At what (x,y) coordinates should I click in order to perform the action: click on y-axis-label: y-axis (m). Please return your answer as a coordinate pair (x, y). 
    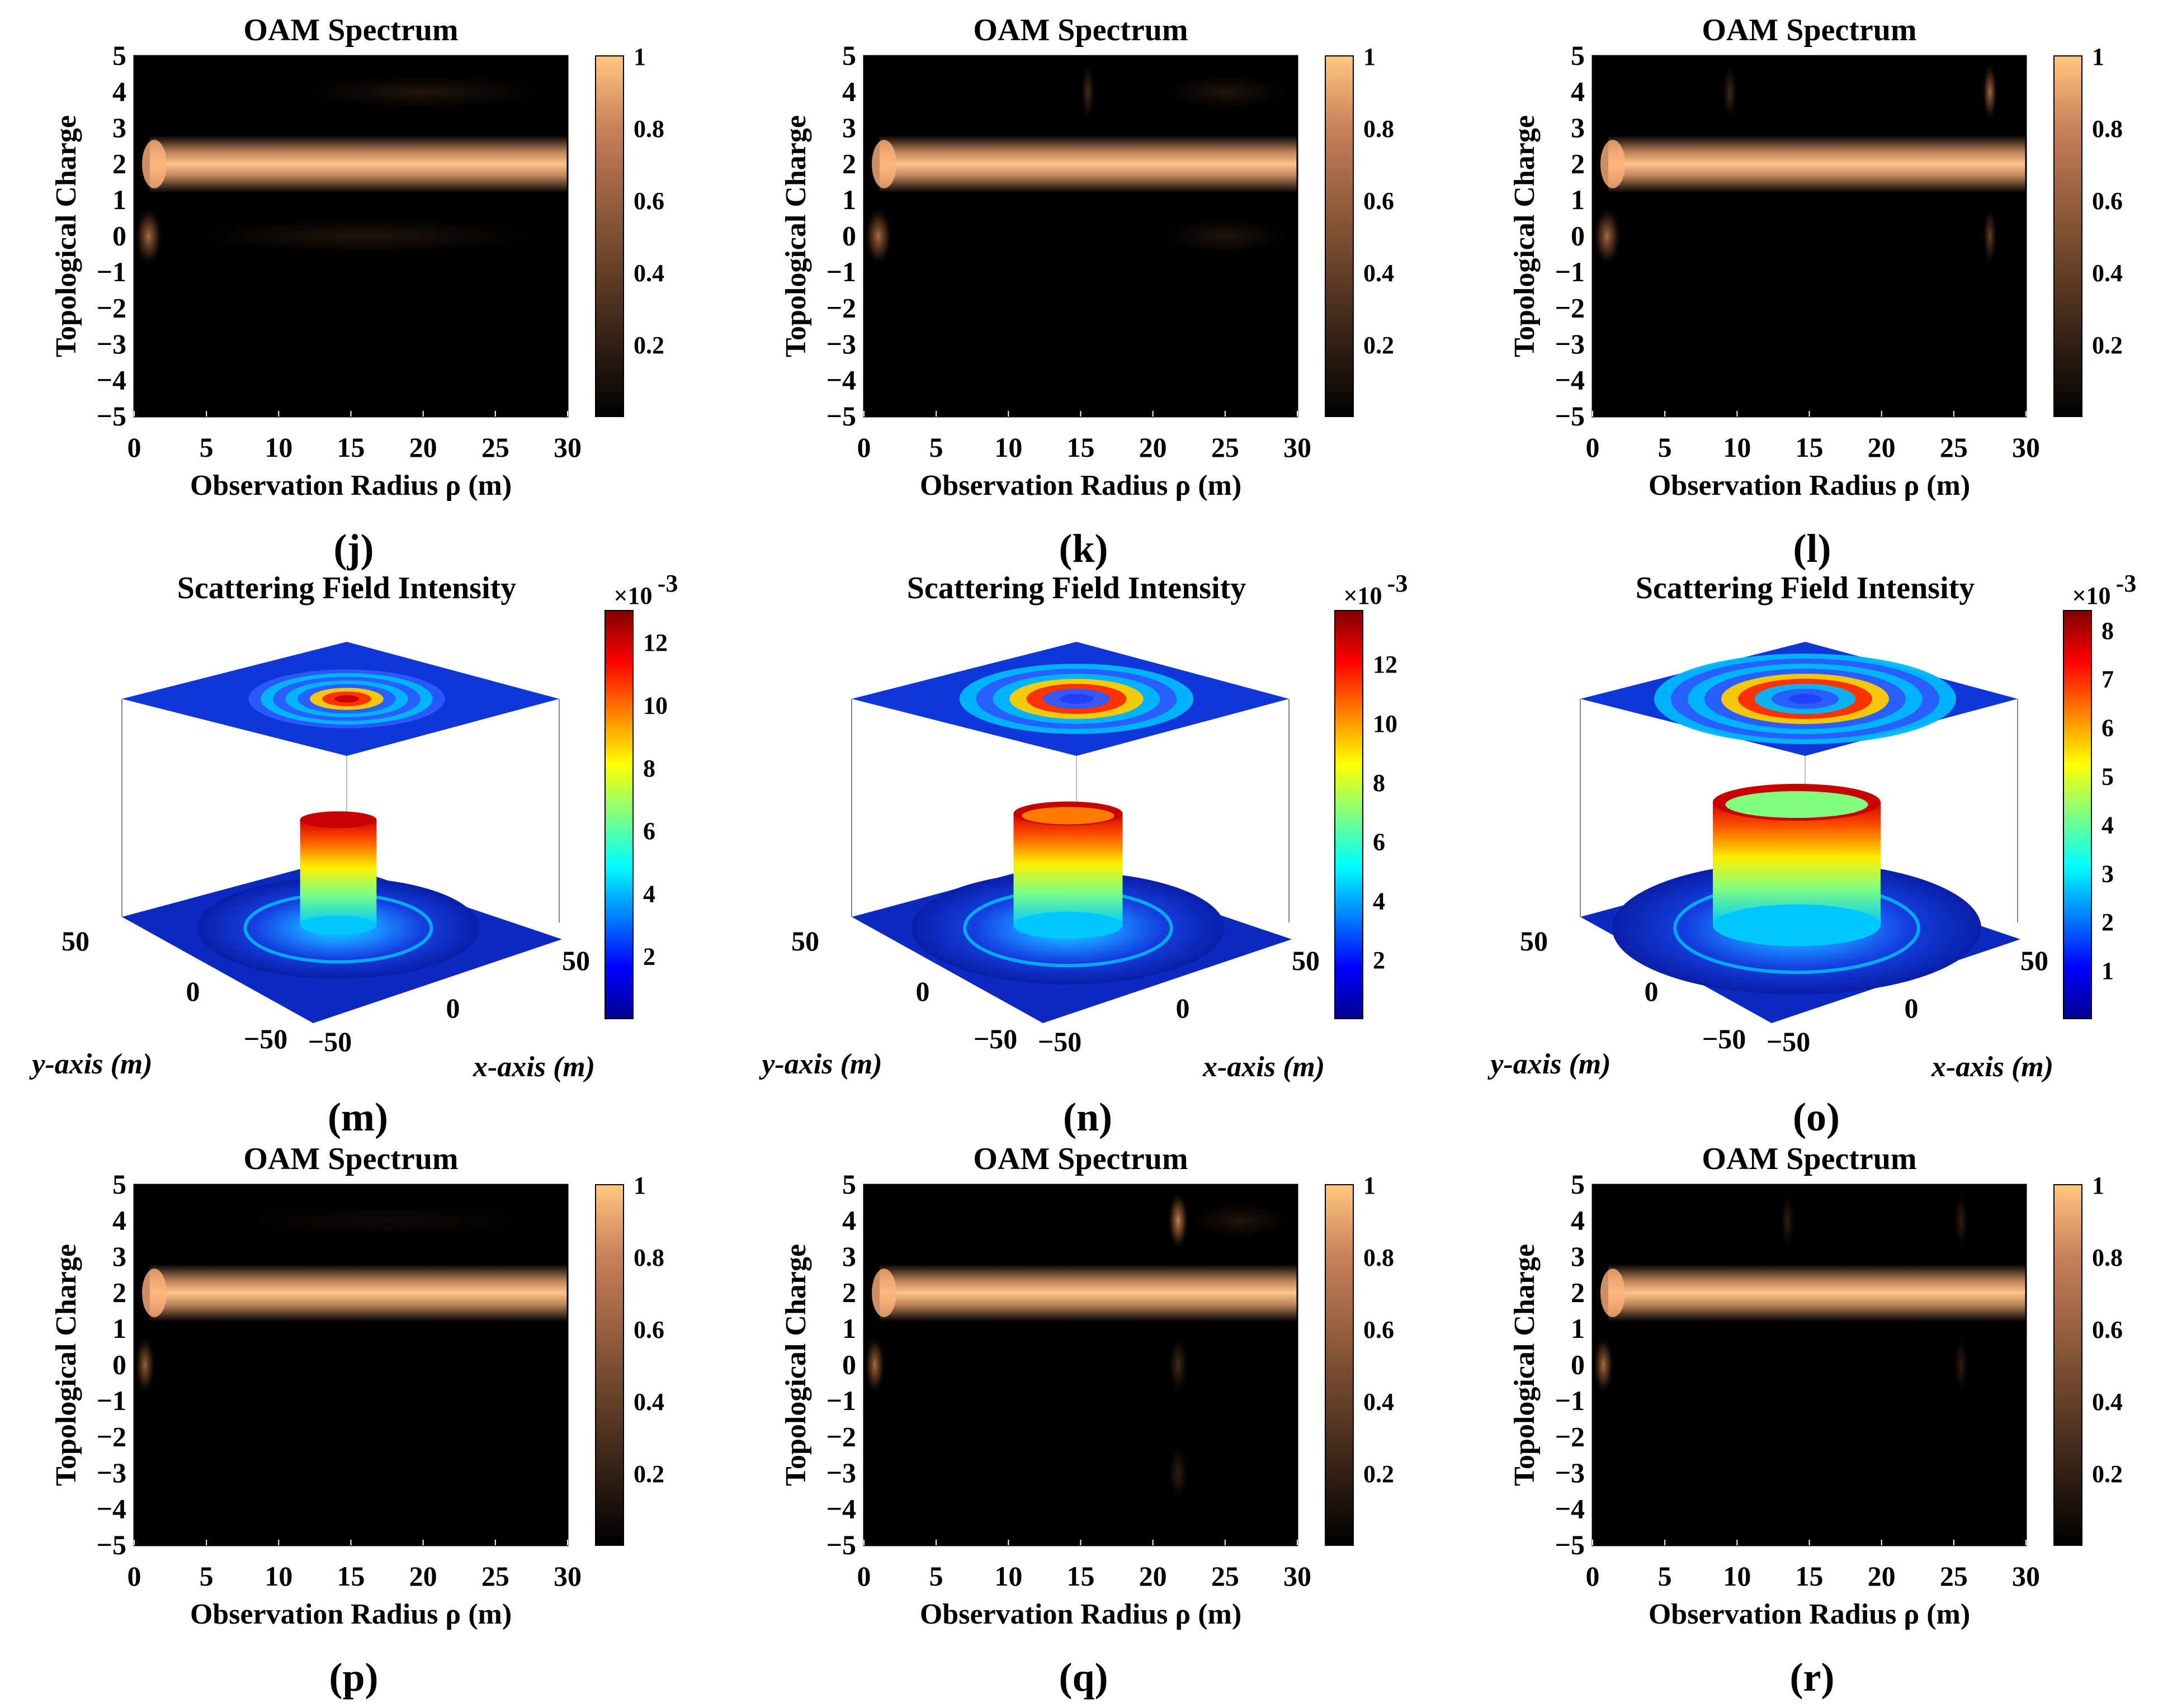
    Looking at the image, I should click on (90, 1064).